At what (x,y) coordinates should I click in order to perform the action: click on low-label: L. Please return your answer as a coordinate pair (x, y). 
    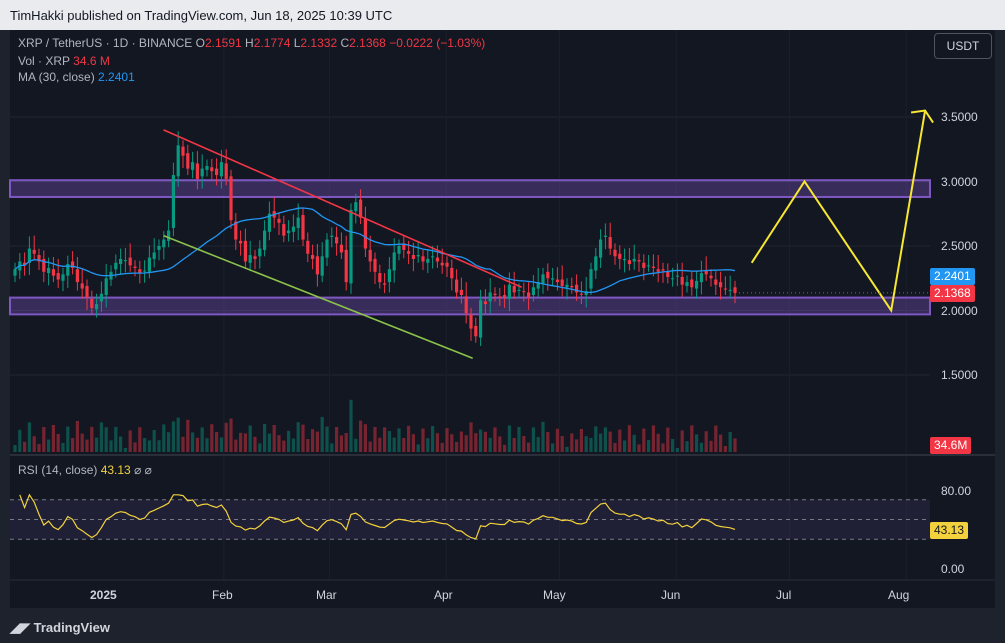
    Looking at the image, I should click on (297, 43).